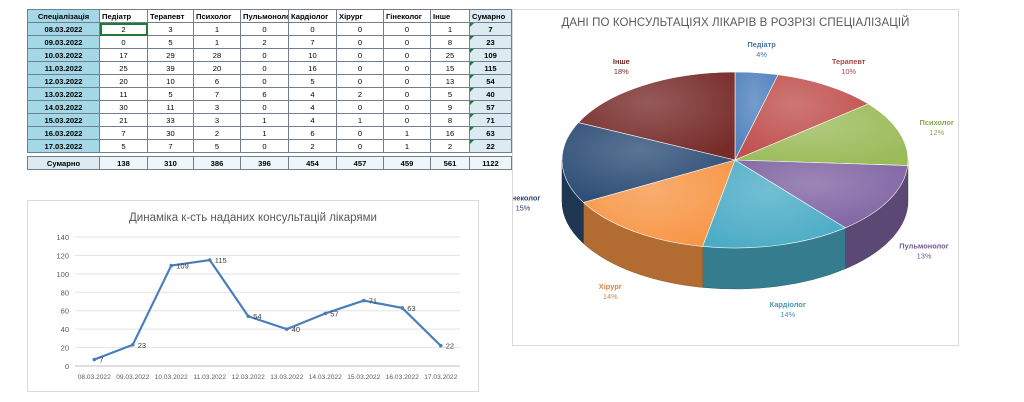 This screenshot has width=1024, height=402. I want to click on totals-label-cell: Сумарно, so click(63, 163).